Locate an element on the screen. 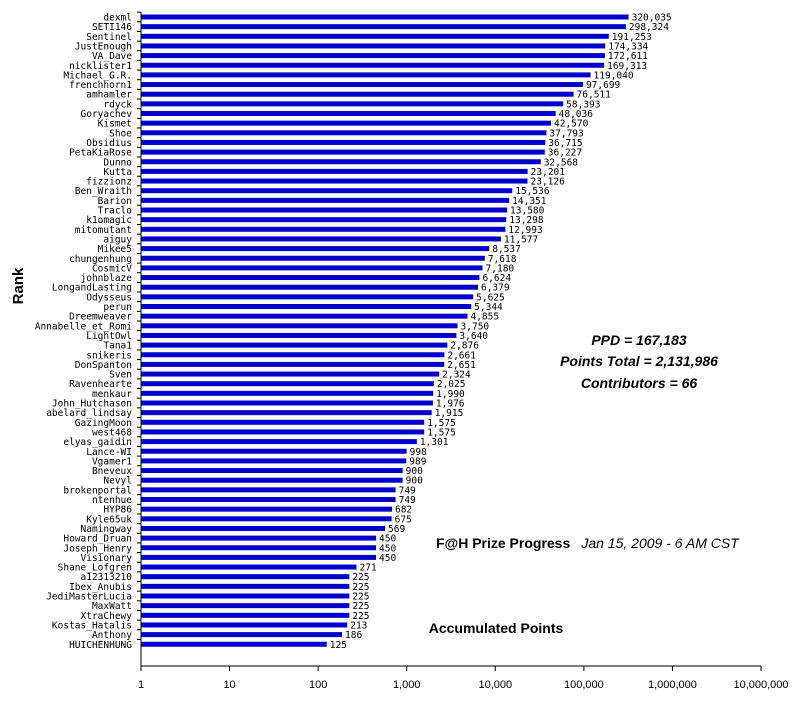  category-label: HYP86 is located at coordinates (117, 510).